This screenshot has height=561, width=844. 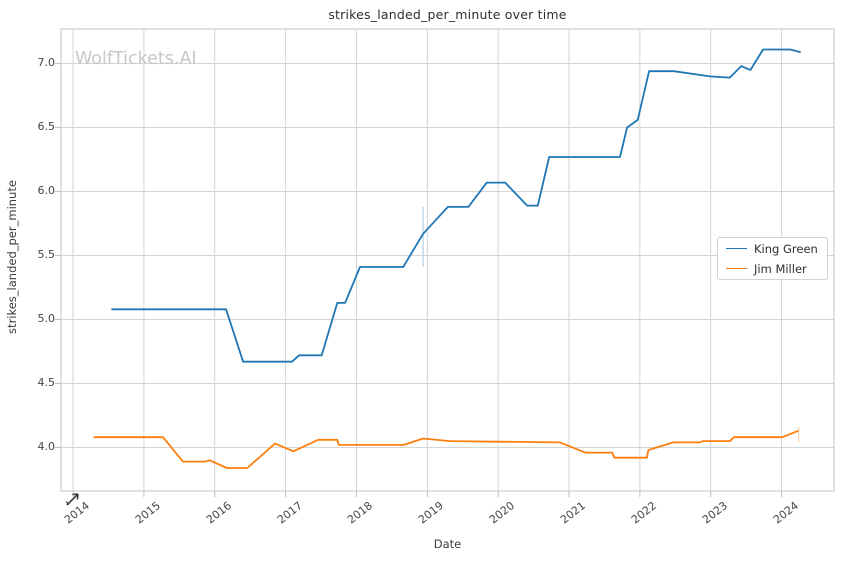 I want to click on y-tick-label: 4.0, so click(x=46, y=446).